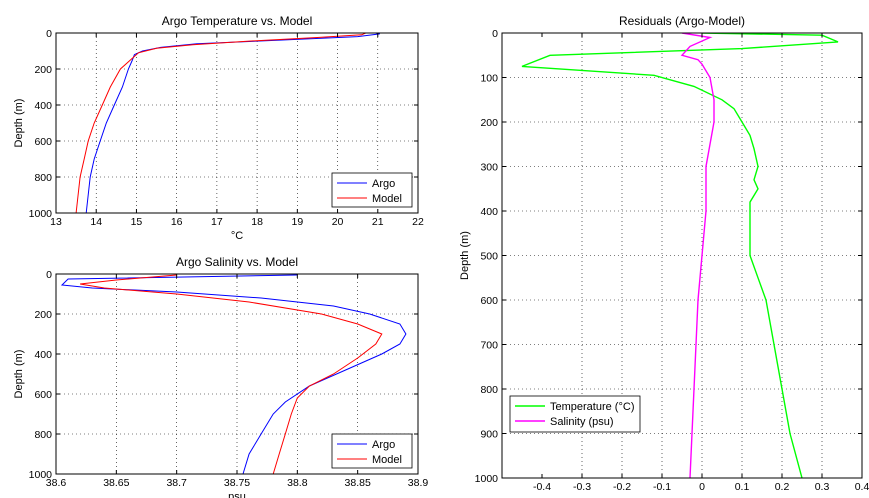 The width and height of the screenshot is (869, 498). I want to click on x-tick-label: 18, so click(257, 222).